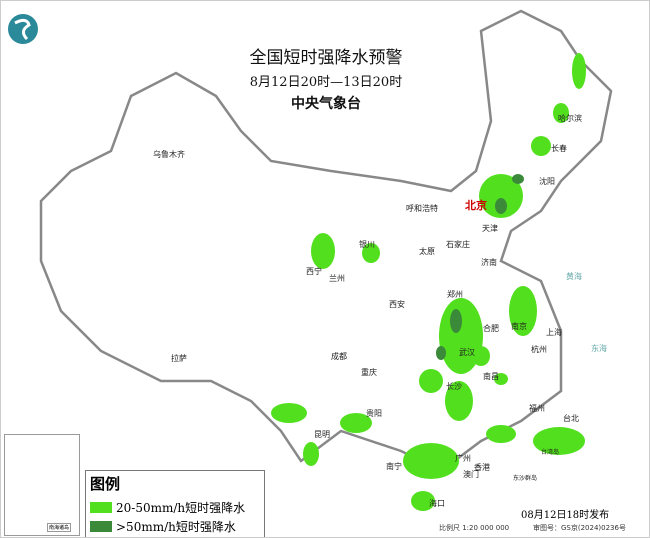 This screenshot has width=650, height=538. Describe the element at coordinates (314, 271) in the screenshot. I see `city-label: 西宁` at that location.